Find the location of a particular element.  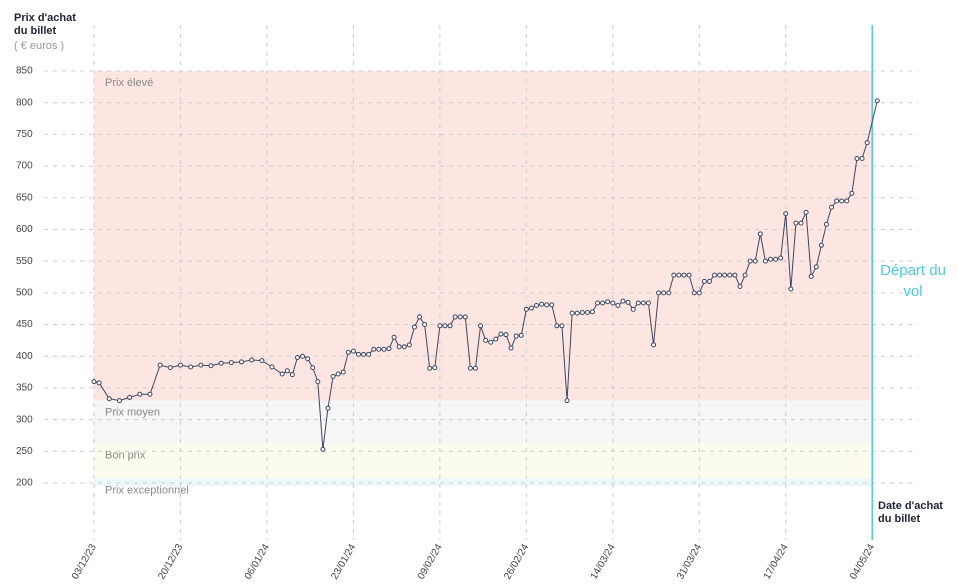

y-tick-label: 350 is located at coordinates (24, 388).